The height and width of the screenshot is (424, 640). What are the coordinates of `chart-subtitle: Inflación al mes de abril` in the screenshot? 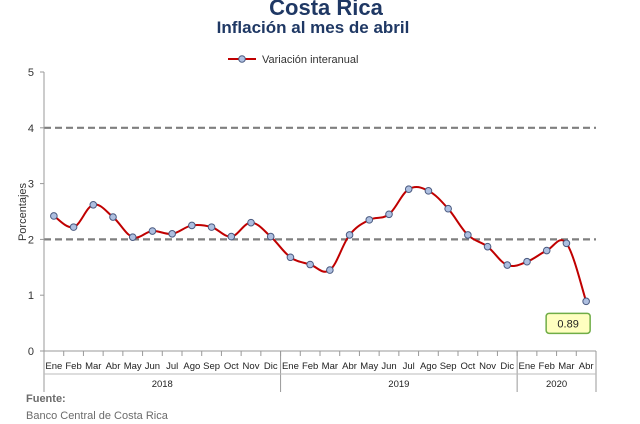 It's located at (313, 27).